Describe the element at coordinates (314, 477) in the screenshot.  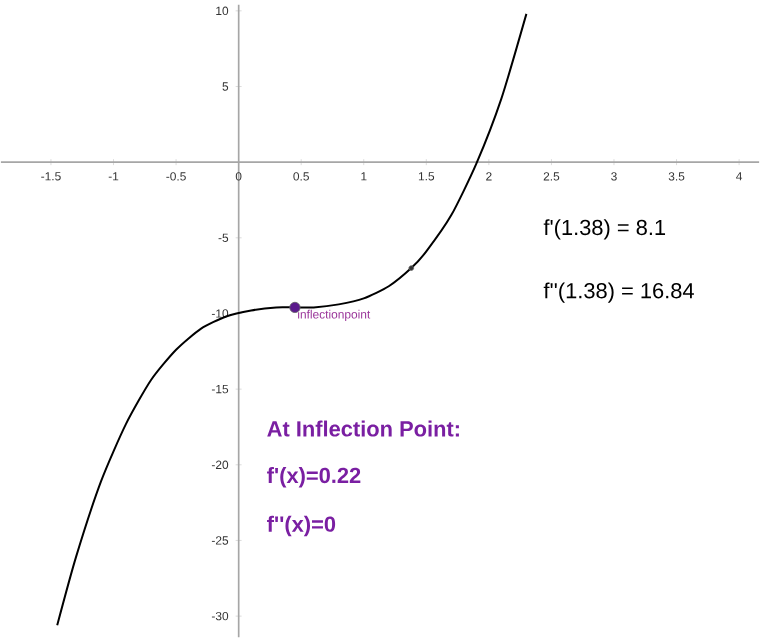
I see `annotation: f'(x)=0.22` at that location.